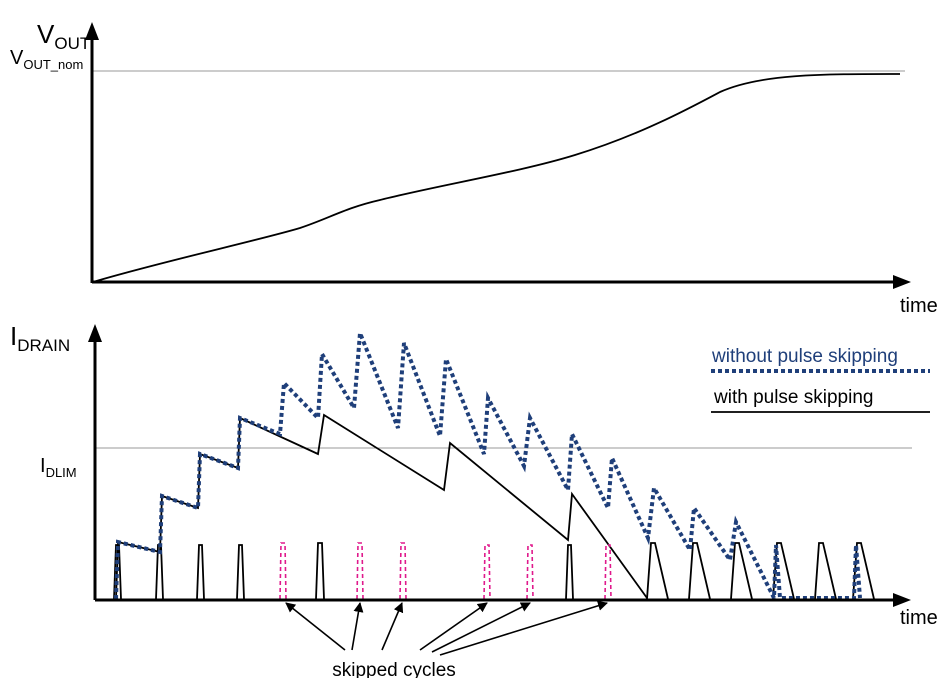  What do you see at coordinates (902, 600) in the screenshot?
I see `idrain-x-axis-arrow` at bounding box center [902, 600].